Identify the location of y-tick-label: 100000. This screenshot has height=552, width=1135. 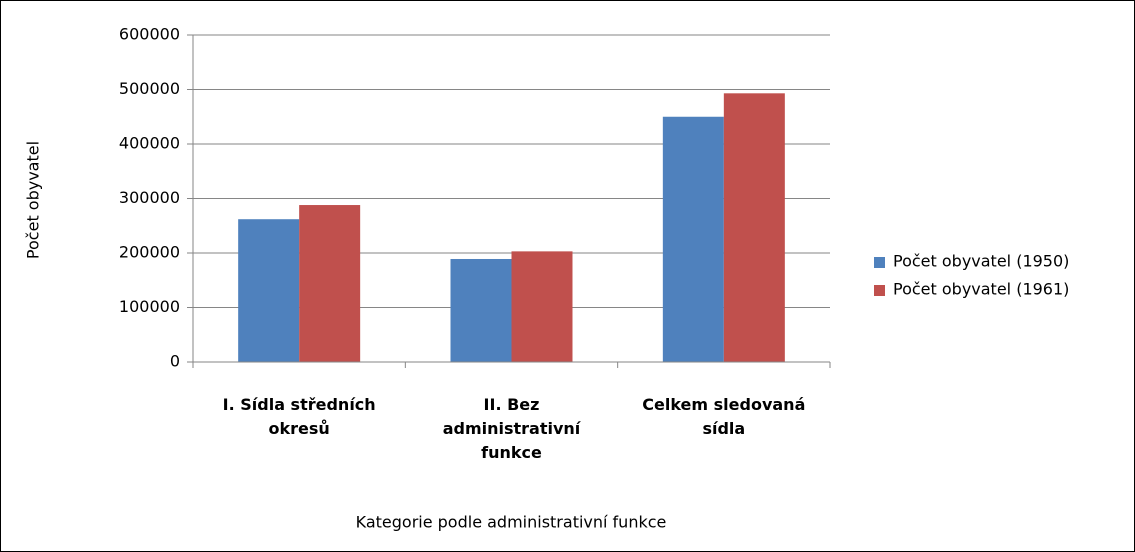
(149, 306).